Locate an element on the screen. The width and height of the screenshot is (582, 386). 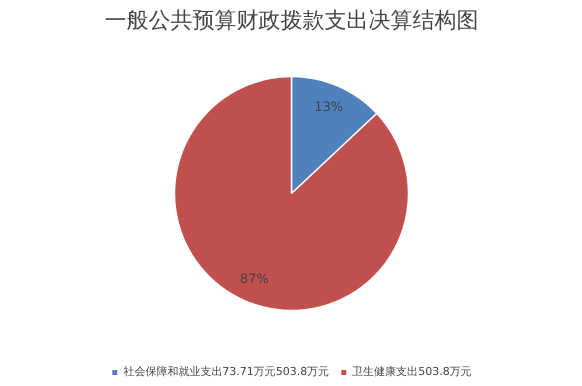
legend-label: 社会保障和就业支出73.71万元503.8万元 is located at coordinates (226, 371).